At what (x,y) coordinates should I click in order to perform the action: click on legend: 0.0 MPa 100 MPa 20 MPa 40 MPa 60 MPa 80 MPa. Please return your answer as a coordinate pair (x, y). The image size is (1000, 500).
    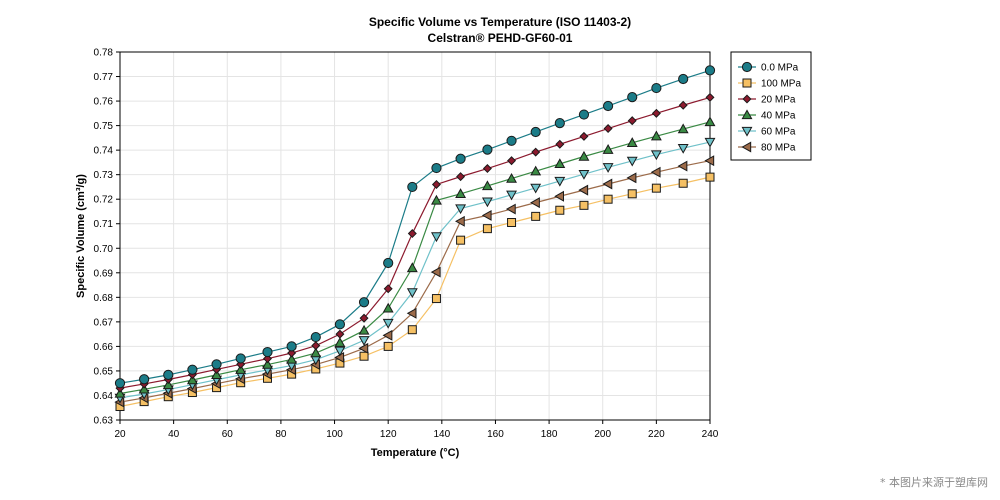
    Looking at the image, I should click on (771, 106).